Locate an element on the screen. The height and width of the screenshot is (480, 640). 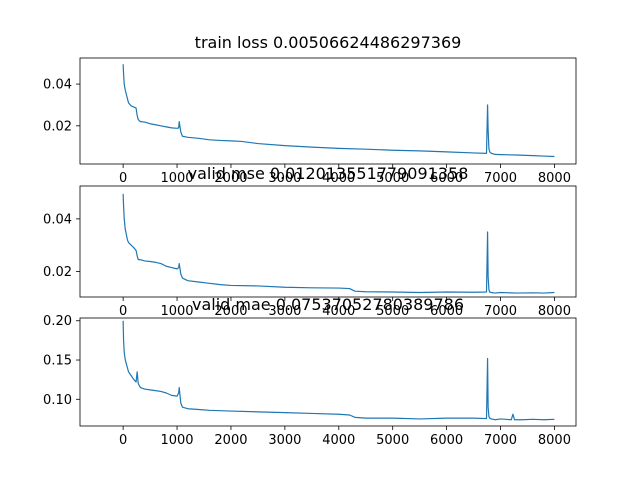
y-tick-label: 0.10 is located at coordinates (57, 400).